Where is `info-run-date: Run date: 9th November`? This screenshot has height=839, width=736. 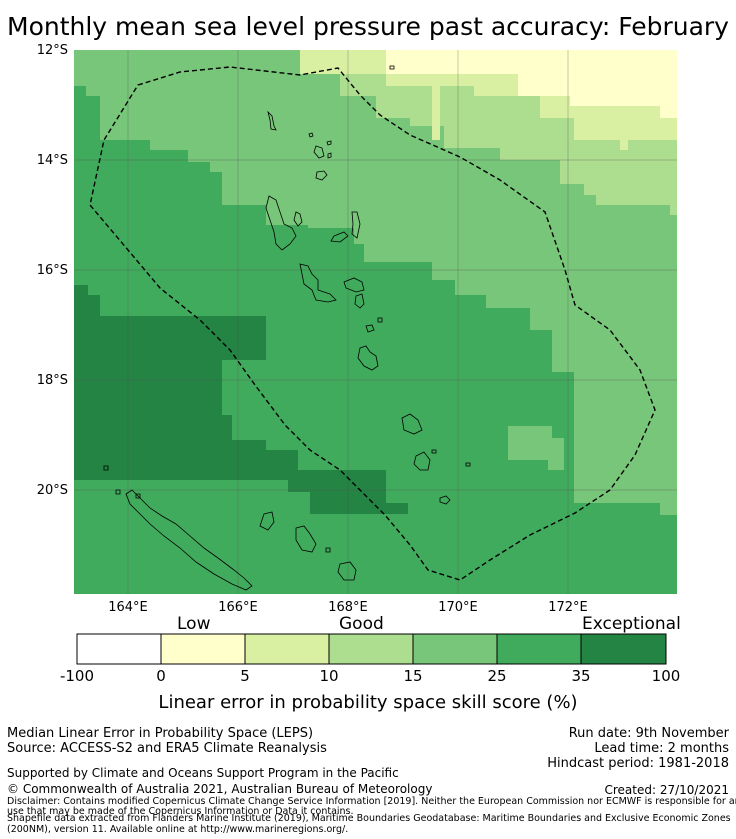 info-run-date: Run date: 9th November is located at coordinates (648, 733).